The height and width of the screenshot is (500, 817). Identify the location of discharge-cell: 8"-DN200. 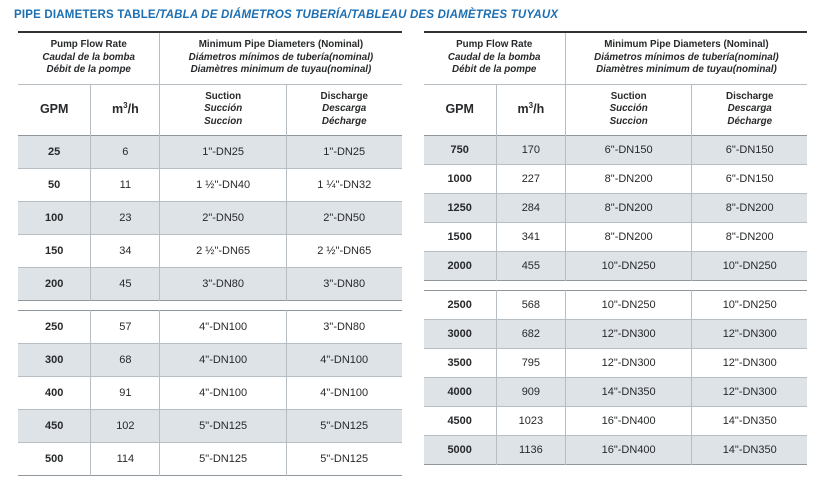
(749, 208).